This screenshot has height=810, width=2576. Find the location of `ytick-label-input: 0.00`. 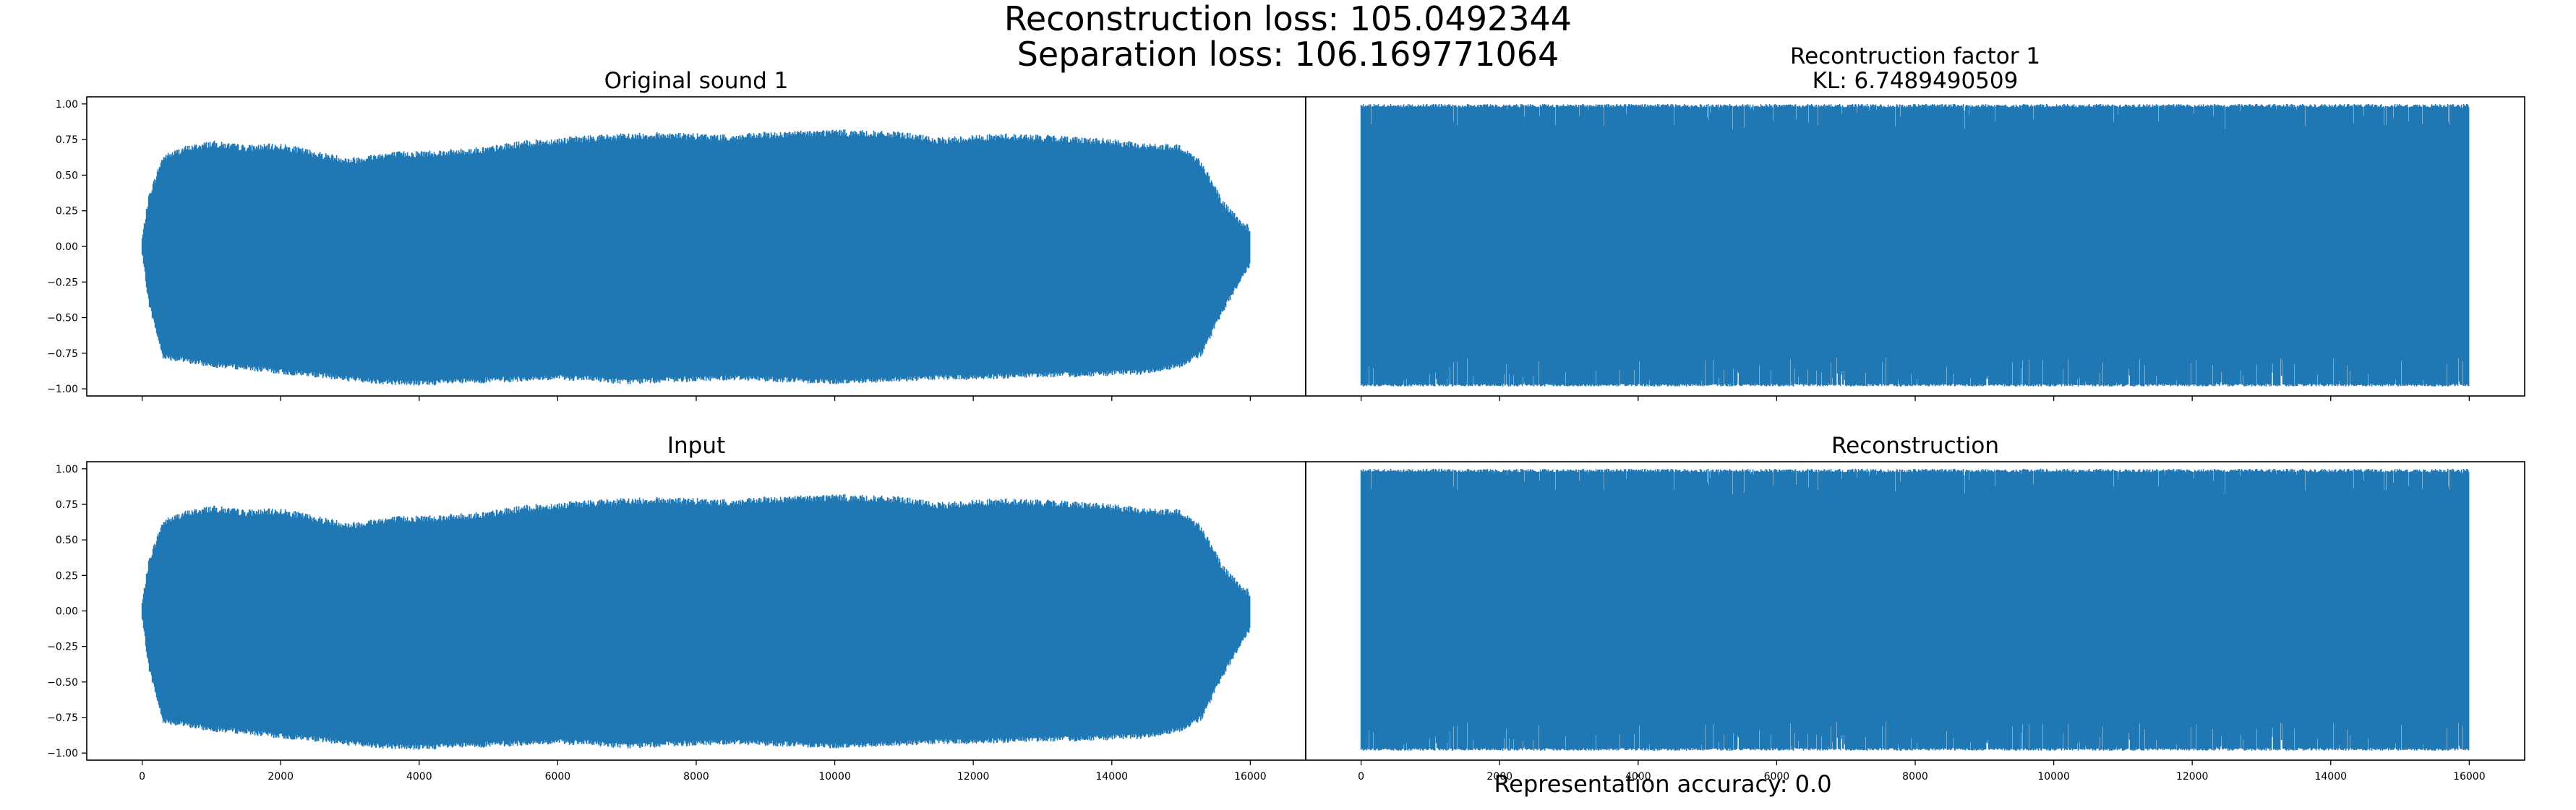

ytick-label-input: 0.00 is located at coordinates (67, 612).